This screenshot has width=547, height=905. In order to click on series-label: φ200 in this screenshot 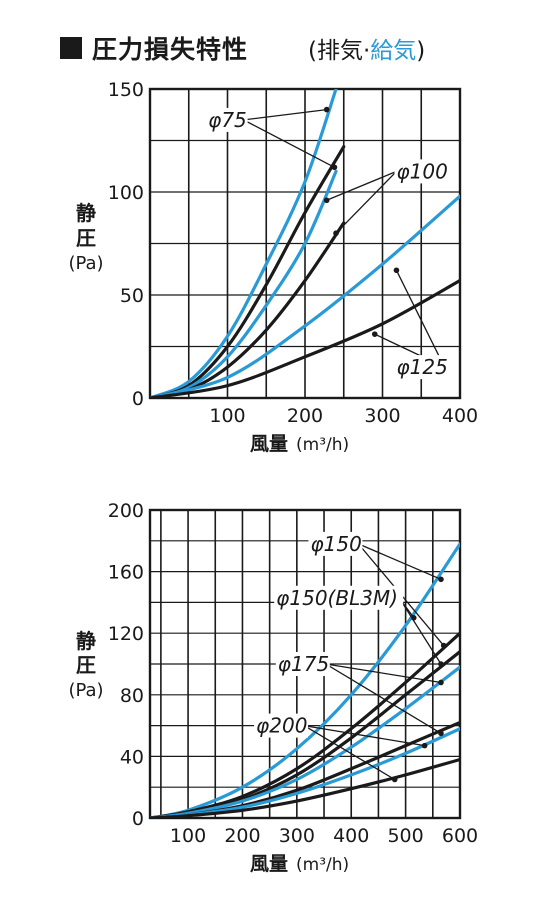, I will do `click(281, 726)`.